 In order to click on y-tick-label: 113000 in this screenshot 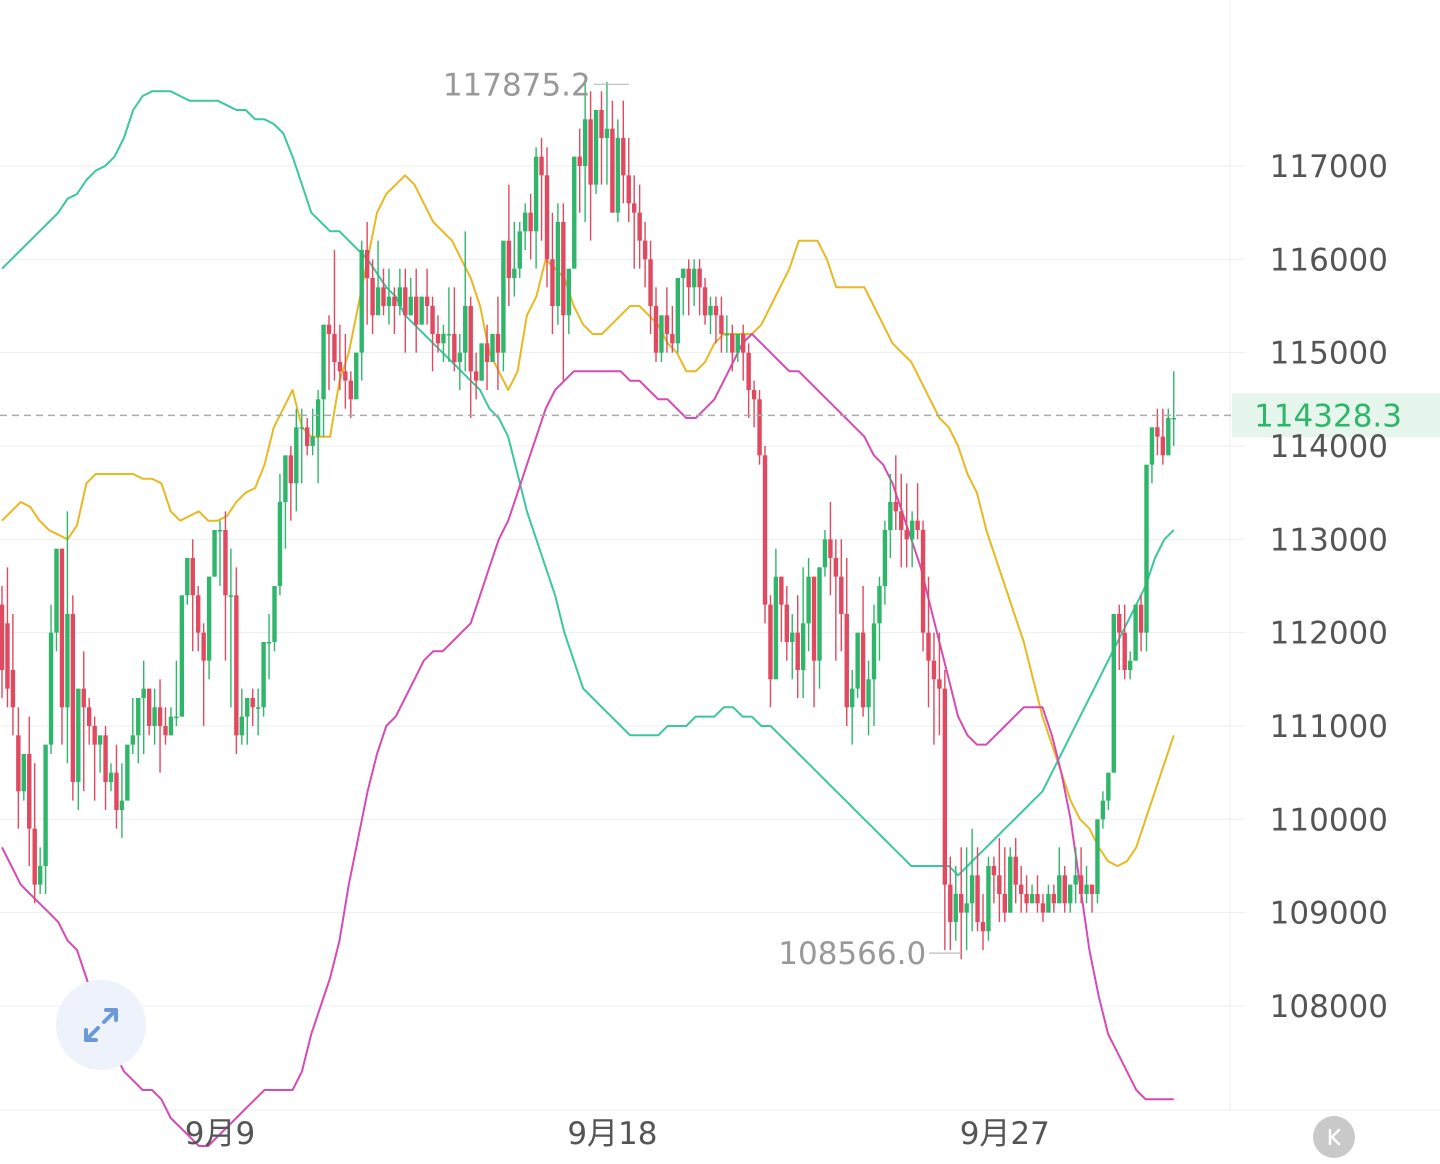, I will do `click(1329, 540)`.